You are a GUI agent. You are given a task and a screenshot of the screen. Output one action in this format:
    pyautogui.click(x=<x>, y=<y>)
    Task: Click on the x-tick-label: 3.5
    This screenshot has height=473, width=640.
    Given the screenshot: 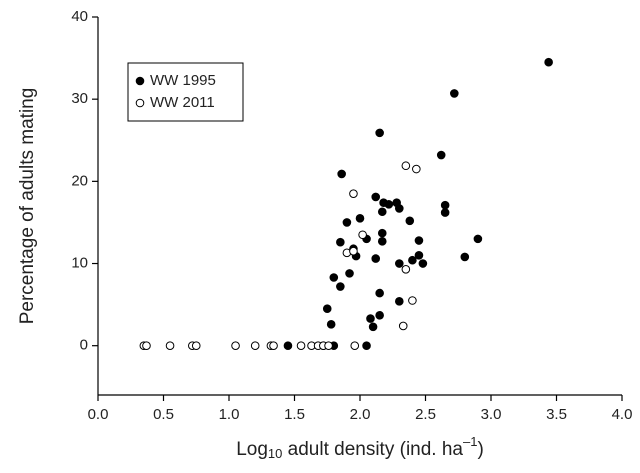 What is the action you would take?
    pyautogui.click(x=556, y=414)
    